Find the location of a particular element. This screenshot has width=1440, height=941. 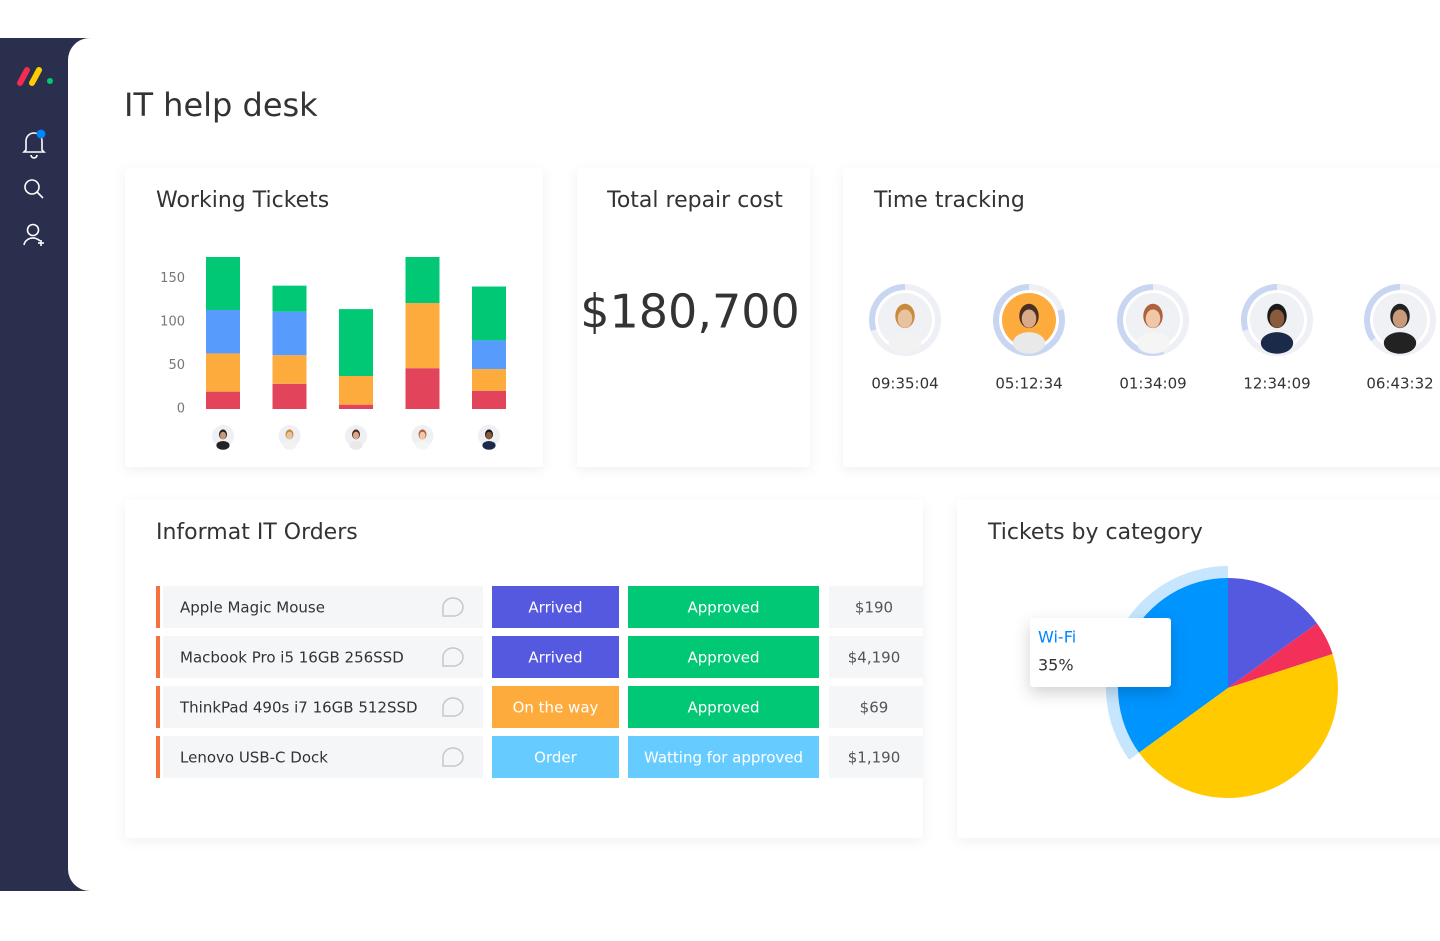

approval-label: Watting for approved is located at coordinates (723, 758).